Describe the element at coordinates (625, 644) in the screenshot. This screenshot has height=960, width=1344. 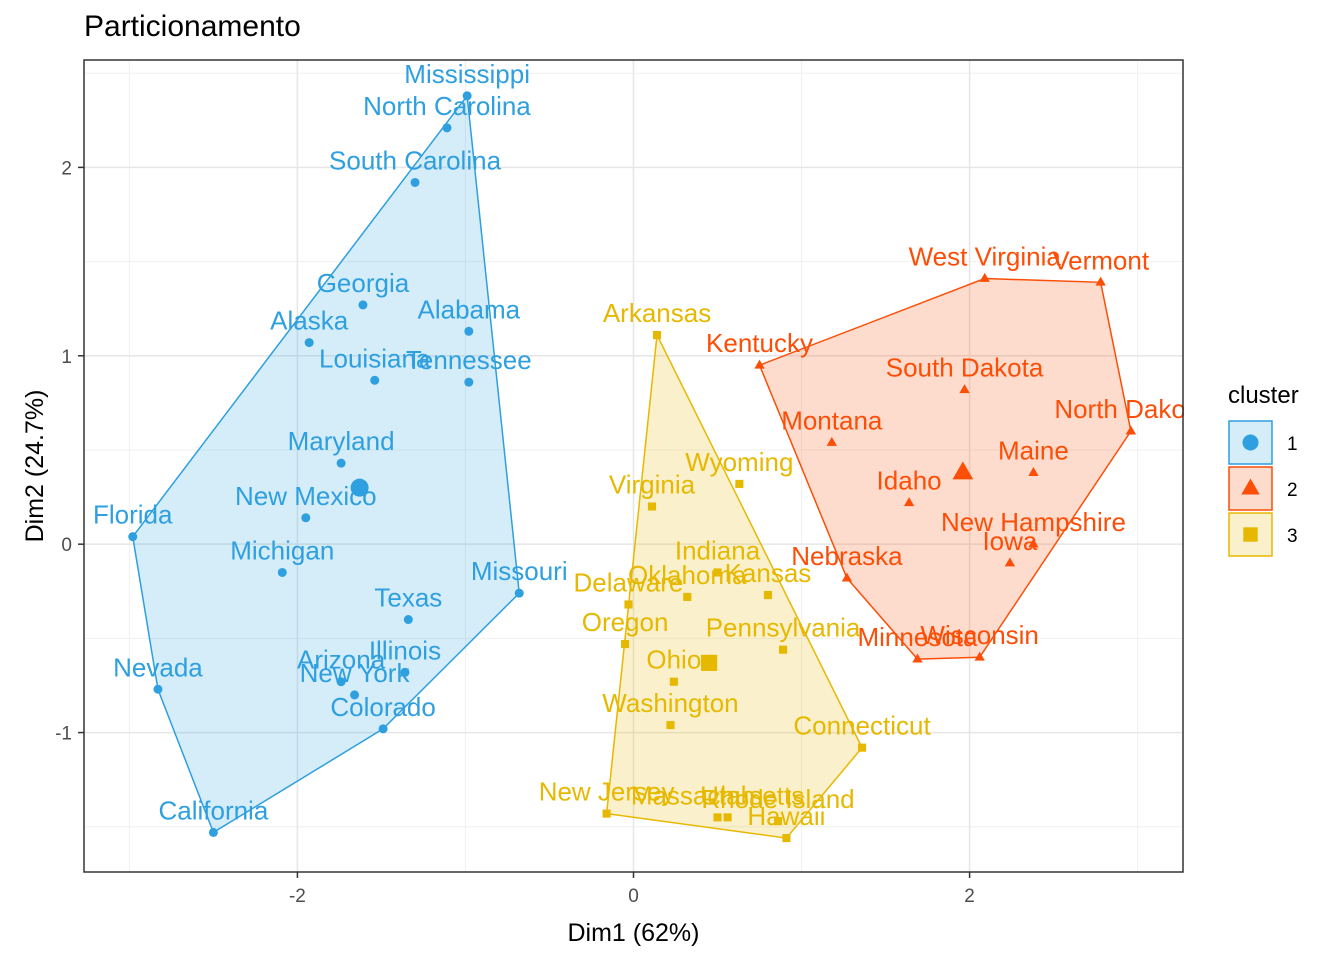
I see `point-oregon` at that location.